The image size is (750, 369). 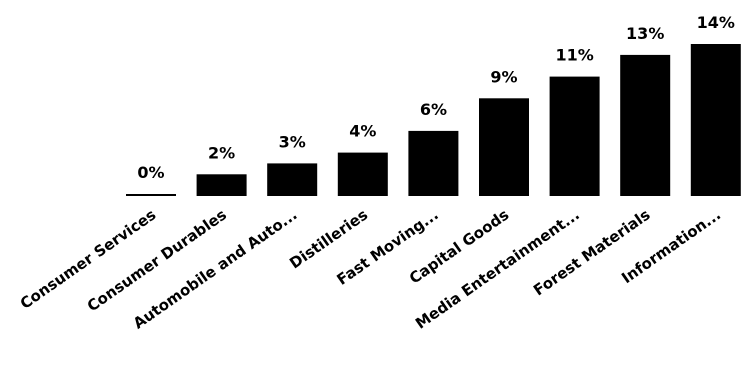 What do you see at coordinates (433, 109) in the screenshot?
I see `bar-value-label: 6%` at bounding box center [433, 109].